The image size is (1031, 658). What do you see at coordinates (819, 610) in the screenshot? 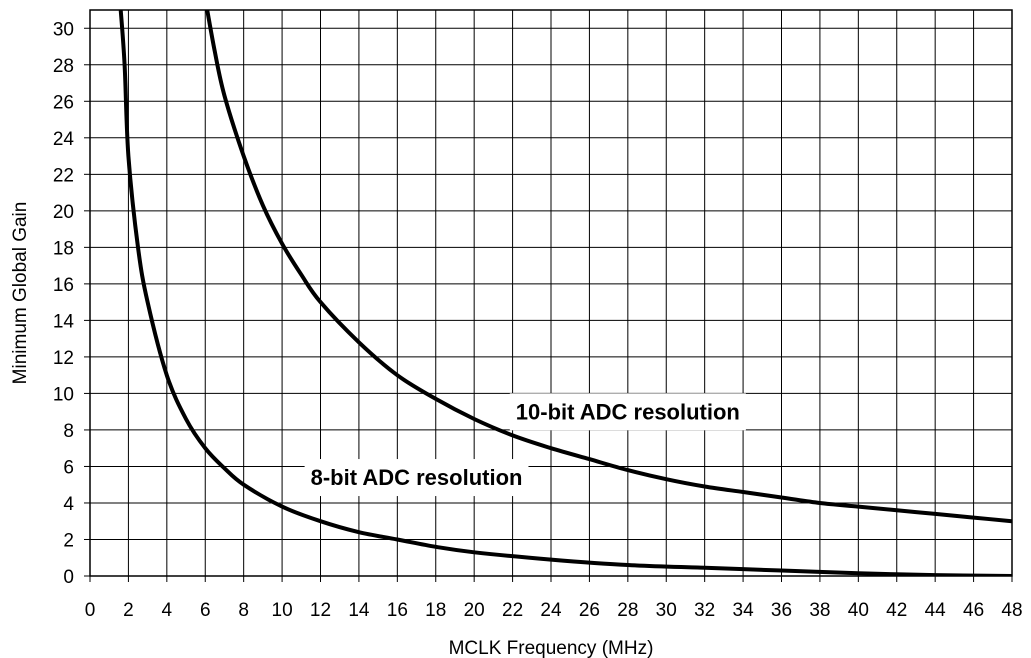
I see `x-tick-label: 38` at bounding box center [819, 610].